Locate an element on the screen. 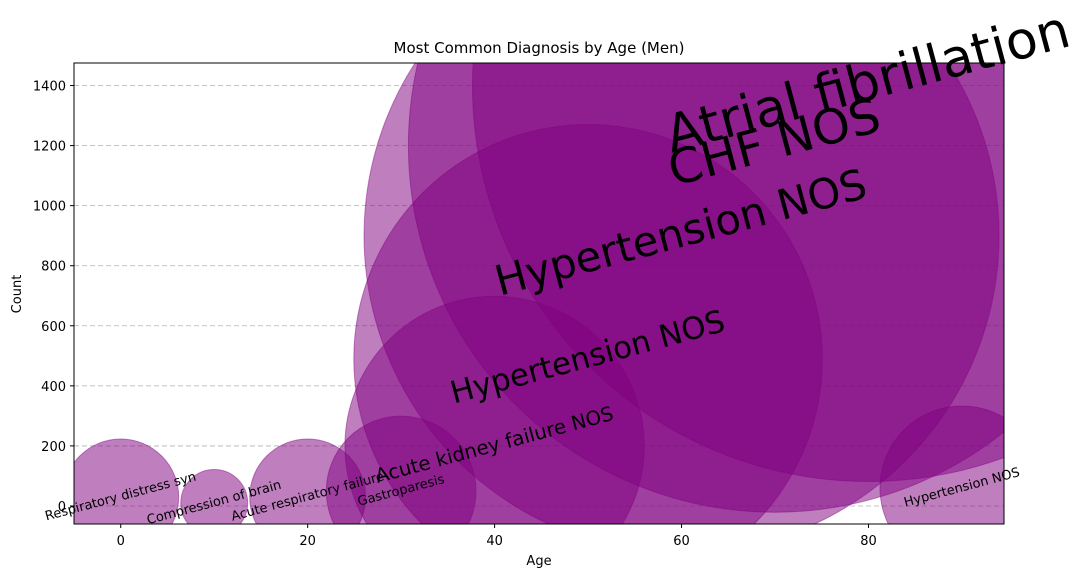 Image resolution: width=1073 pixels, height=578 pixels. y-tick-label: 1000 is located at coordinates (49, 207).